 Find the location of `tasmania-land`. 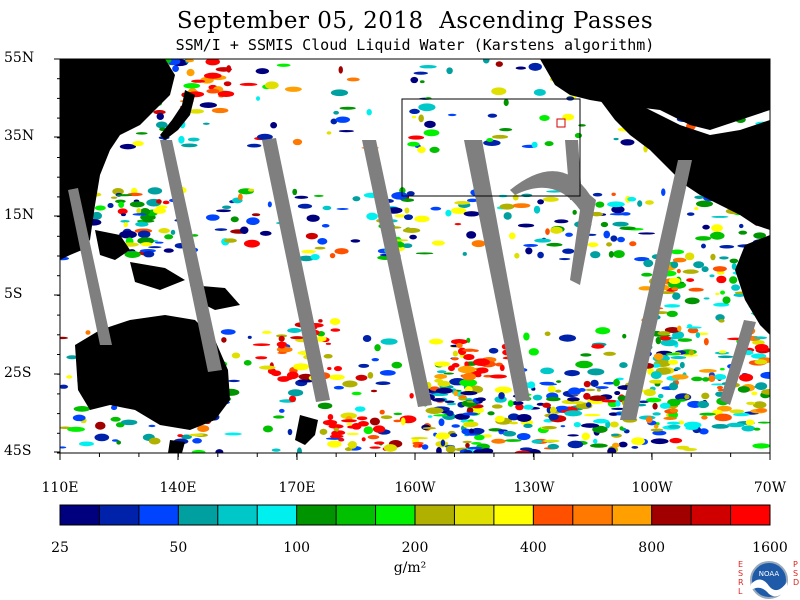

tasmania-land is located at coordinates (176, 446).